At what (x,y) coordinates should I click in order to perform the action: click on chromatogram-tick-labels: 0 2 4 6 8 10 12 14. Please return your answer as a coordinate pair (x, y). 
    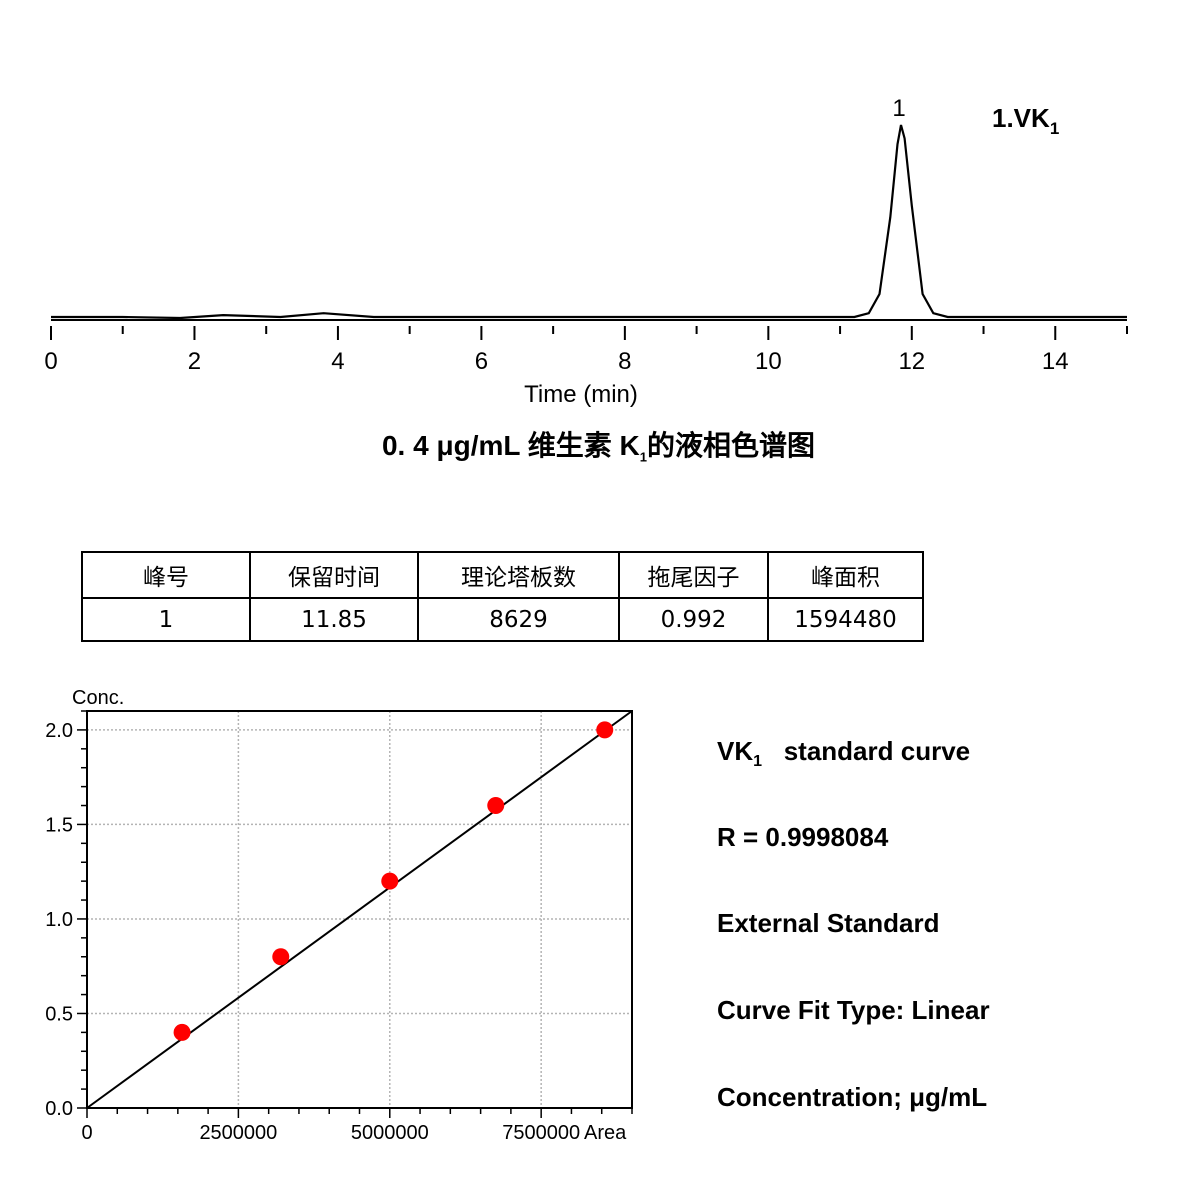
    Looking at the image, I should click on (556, 361).